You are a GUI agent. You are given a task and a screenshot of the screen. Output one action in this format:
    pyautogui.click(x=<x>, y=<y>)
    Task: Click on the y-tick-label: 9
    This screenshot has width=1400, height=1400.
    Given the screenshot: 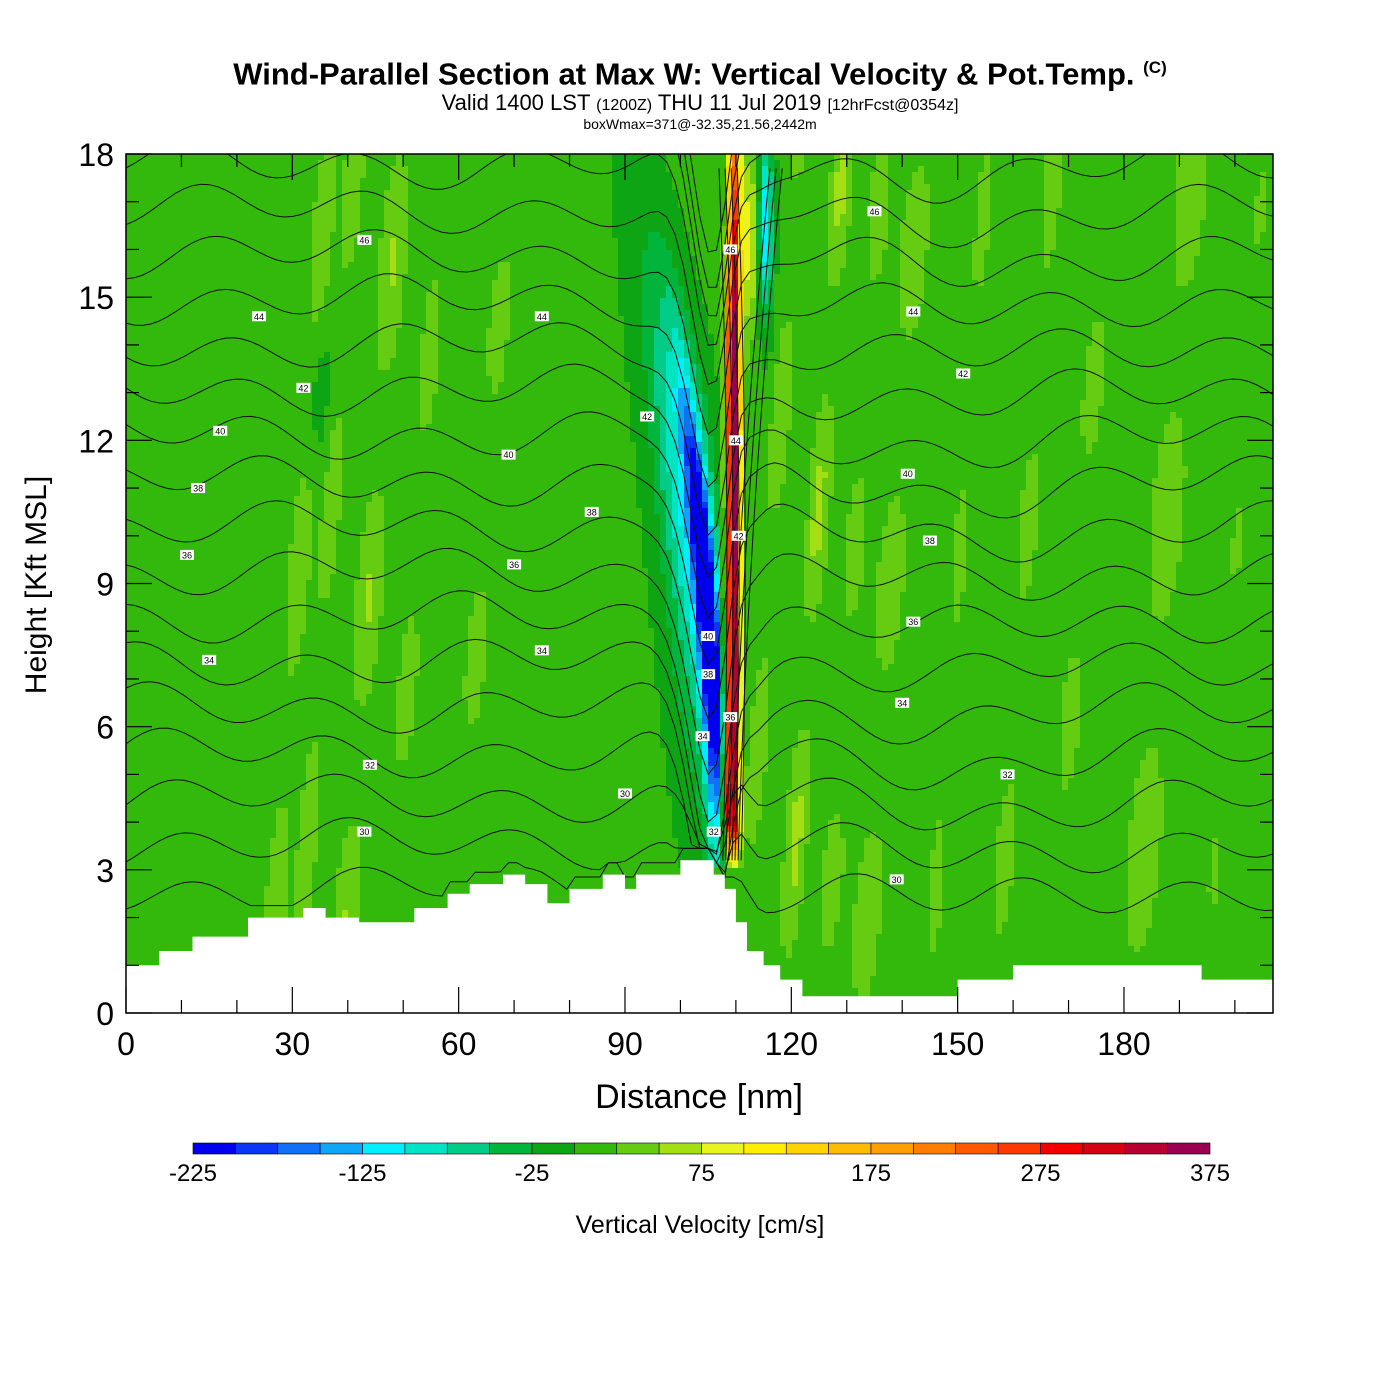 What is the action you would take?
    pyautogui.click(x=105, y=585)
    